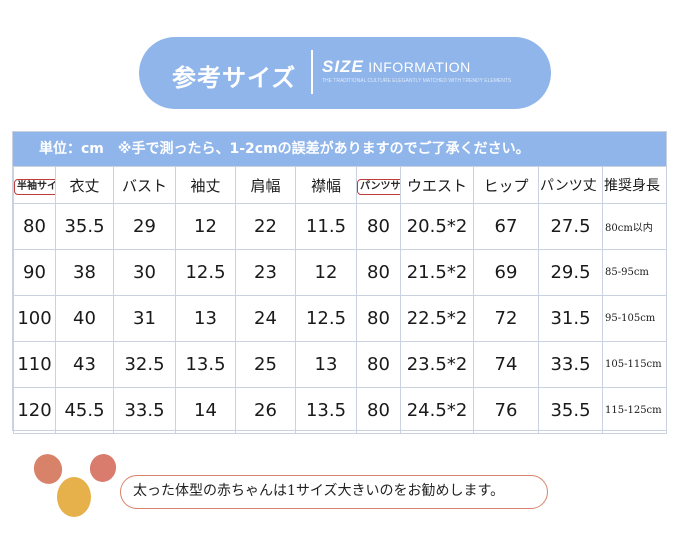  What do you see at coordinates (265, 185) in the screenshot?
I see `header-cell: 肩幅` at bounding box center [265, 185].